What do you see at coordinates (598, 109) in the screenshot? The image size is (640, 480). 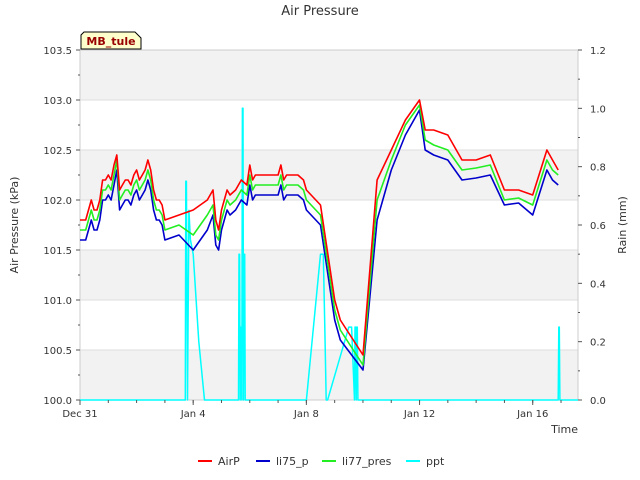 I see `y2-tick-label: 1.0` at bounding box center [598, 109].